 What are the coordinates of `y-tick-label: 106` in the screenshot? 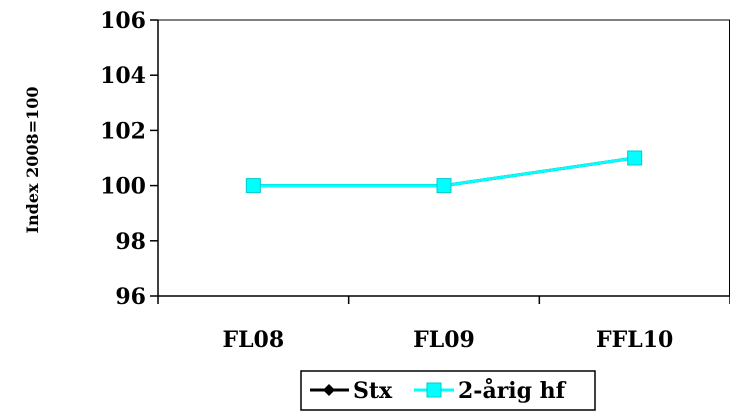 It's located at (123, 21).